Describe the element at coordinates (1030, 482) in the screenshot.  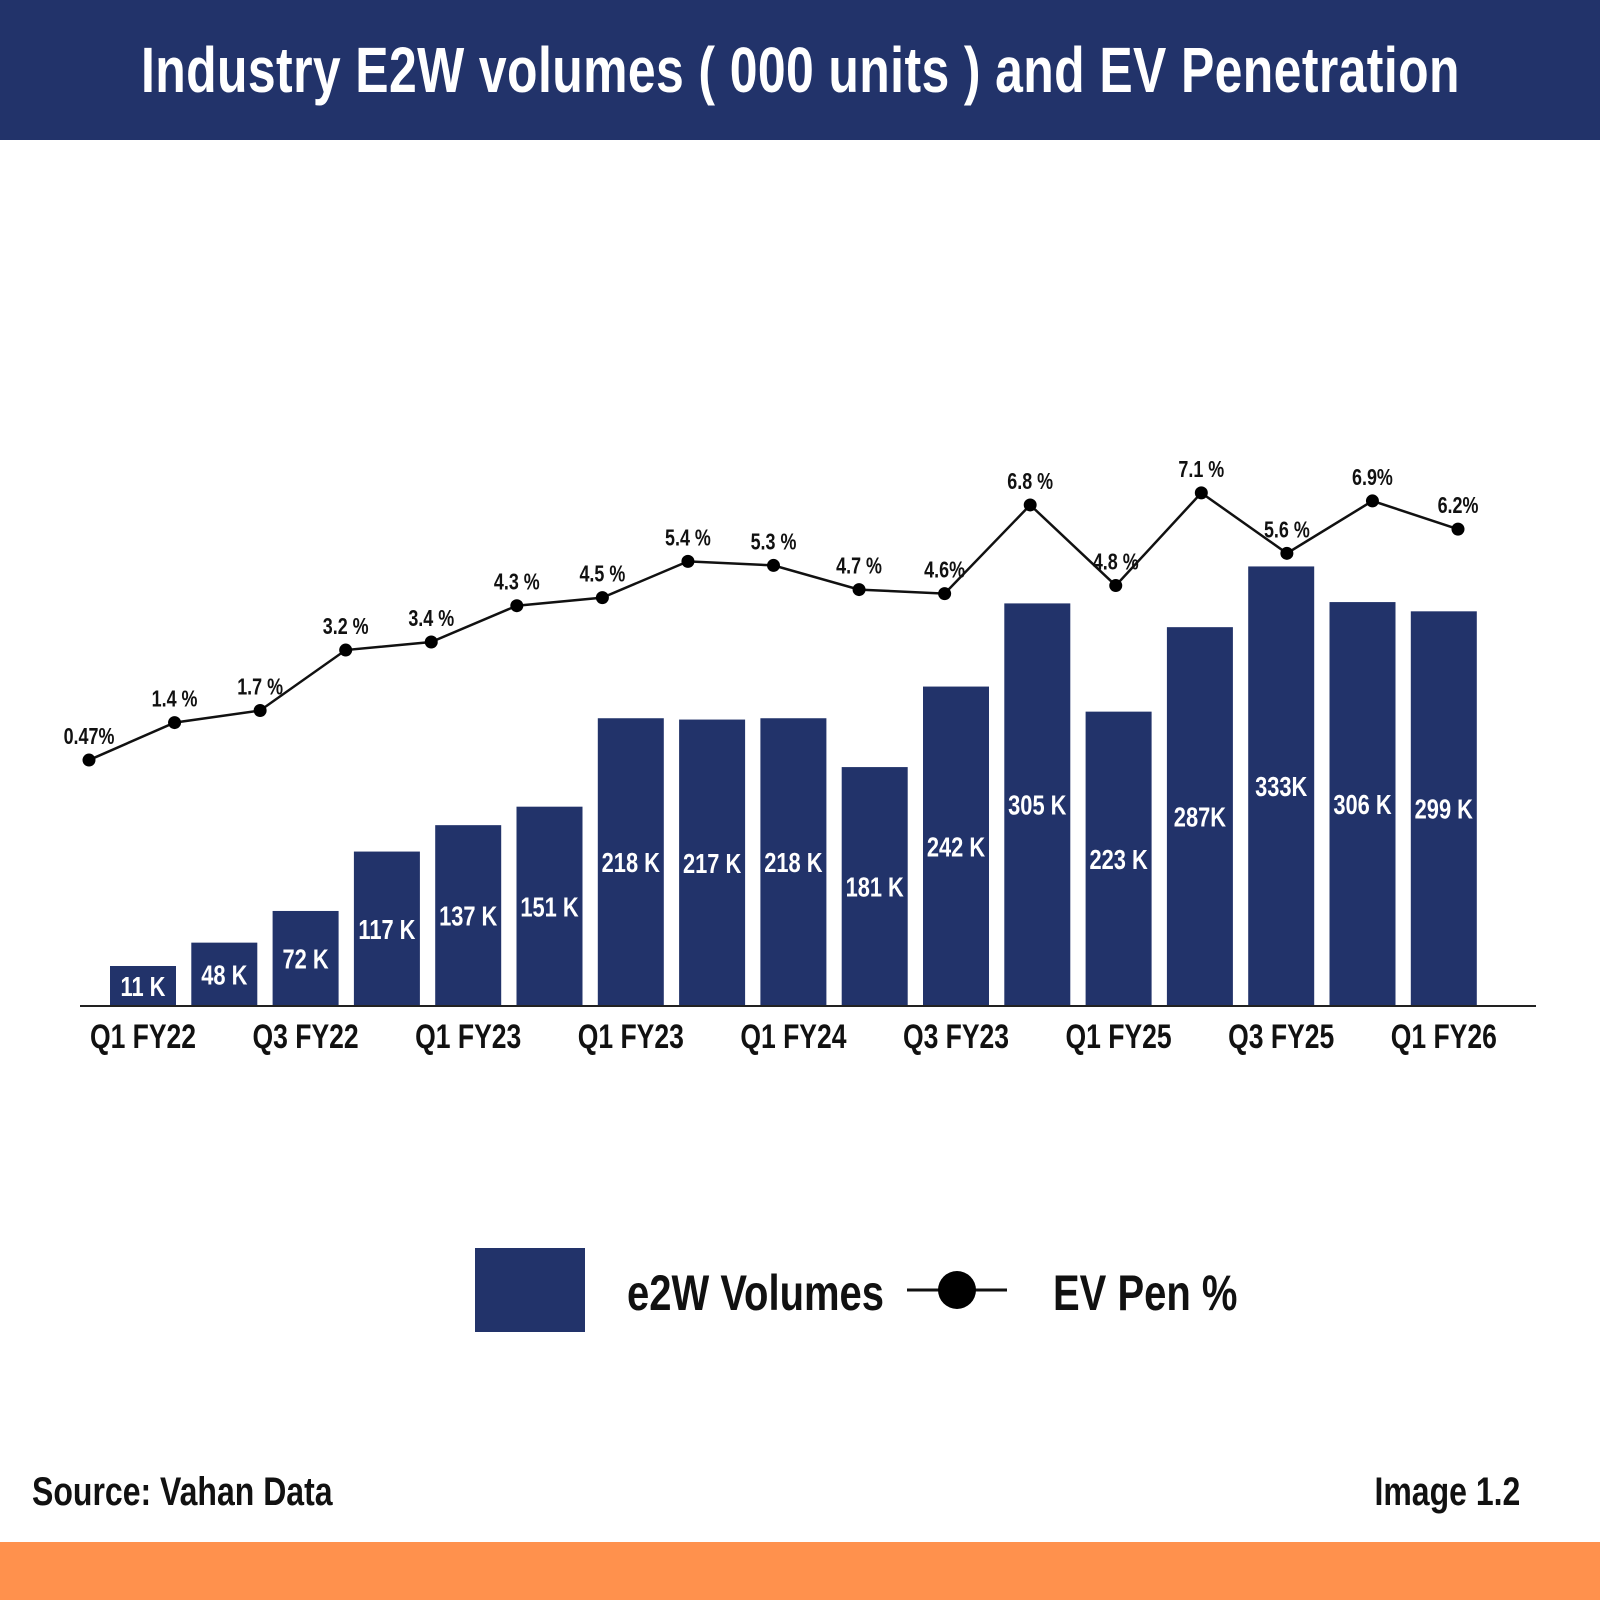
I see `ev-pen-label: 6.8 %` at that location.